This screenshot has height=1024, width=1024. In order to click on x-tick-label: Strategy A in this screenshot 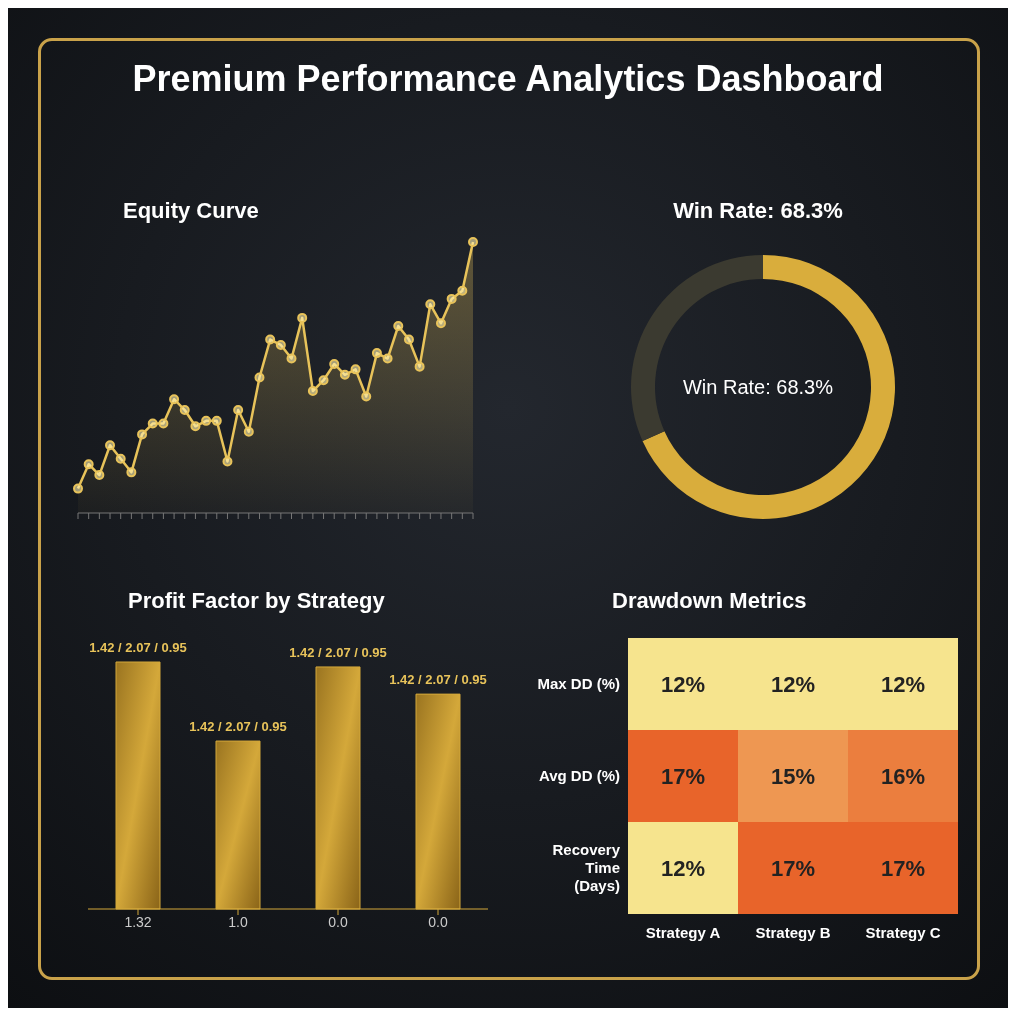, I will do `click(683, 932)`.